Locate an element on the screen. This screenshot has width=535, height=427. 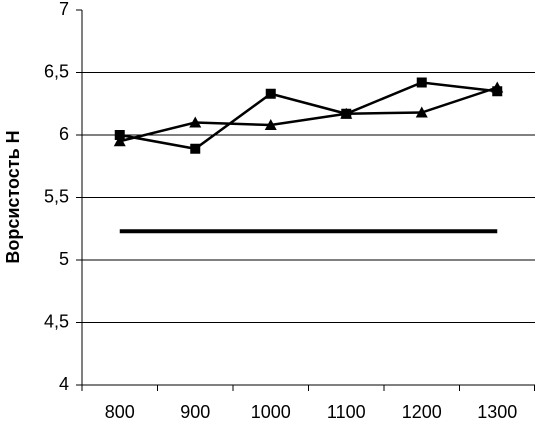
y-tick-label: 7 is located at coordinates (64, 9).